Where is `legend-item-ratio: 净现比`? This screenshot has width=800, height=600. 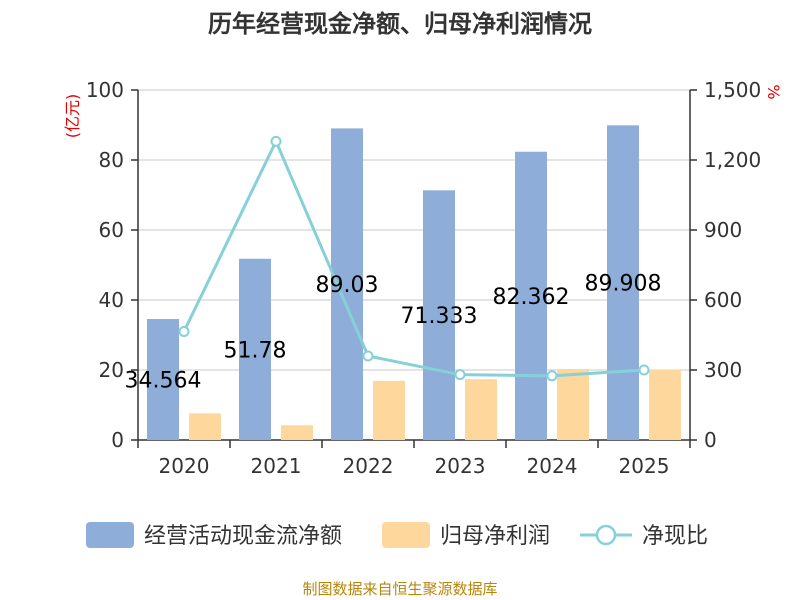 legend-item-ratio: 净现比 is located at coordinates (644, 536).